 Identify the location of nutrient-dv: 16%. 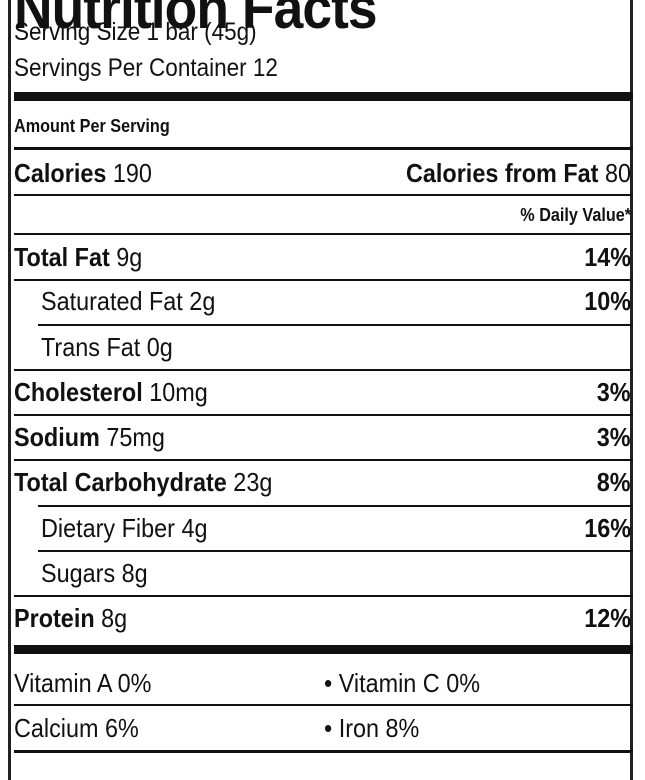
(607, 527).